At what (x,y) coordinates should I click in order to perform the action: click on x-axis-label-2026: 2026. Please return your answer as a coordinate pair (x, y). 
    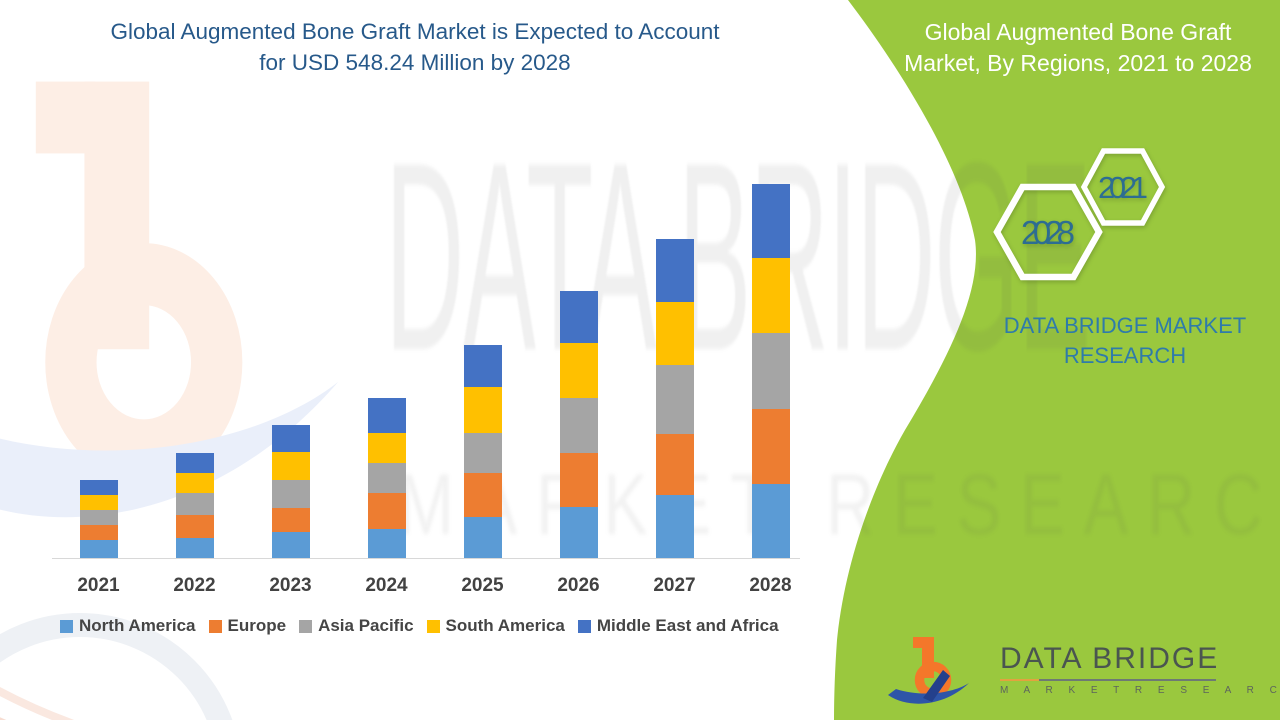
    Looking at the image, I should click on (578, 585).